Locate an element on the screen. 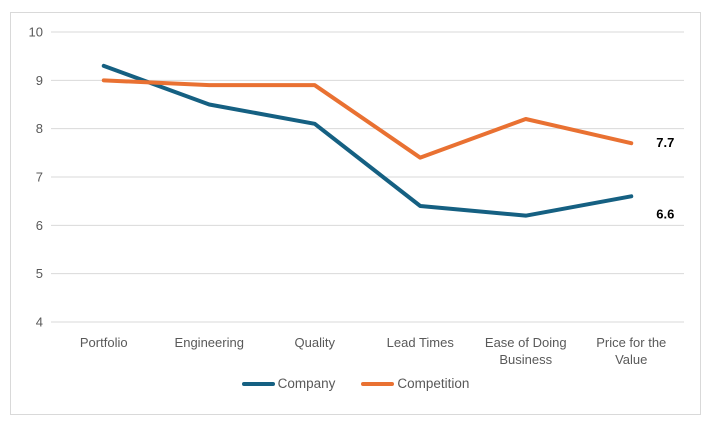 Image resolution: width=709 pixels, height=429 pixels. y-tick-label: 4 is located at coordinates (39, 322).